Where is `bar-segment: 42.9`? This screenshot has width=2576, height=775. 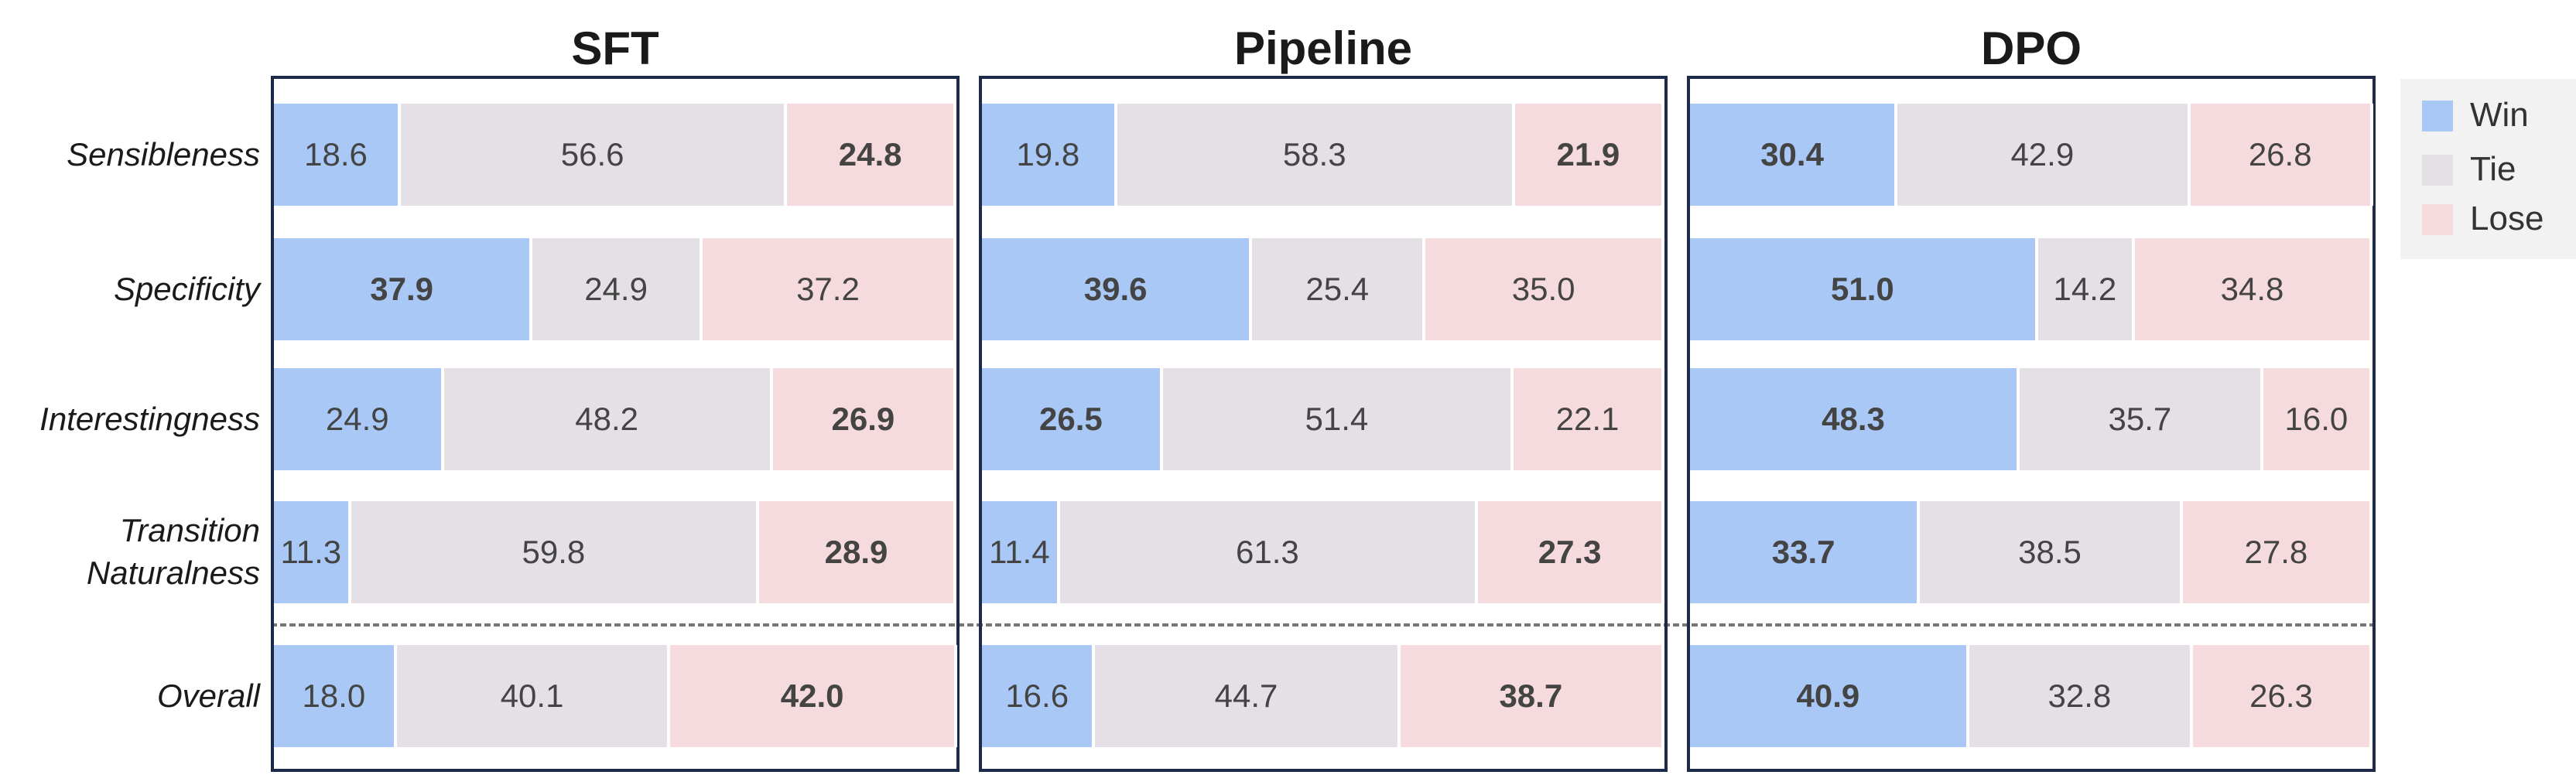
bar-segment: 42.9 is located at coordinates (2044, 155).